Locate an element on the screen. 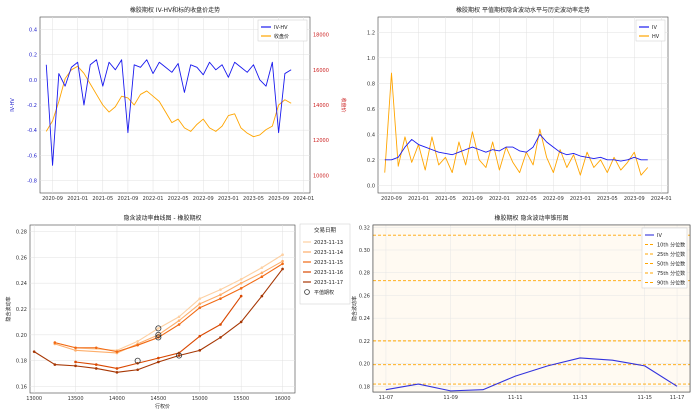  x-tick-label: 2023-05 is located at coordinates (253, 199).